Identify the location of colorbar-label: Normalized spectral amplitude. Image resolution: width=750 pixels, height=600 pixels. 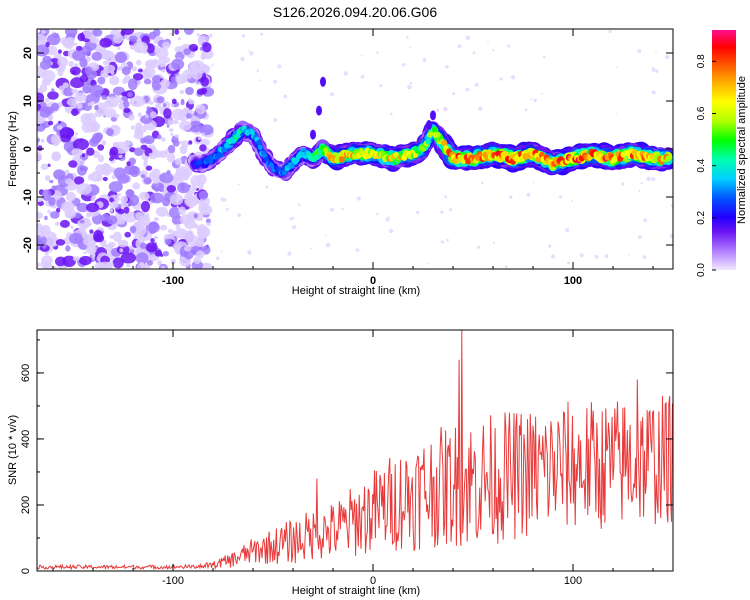
(742, 150).